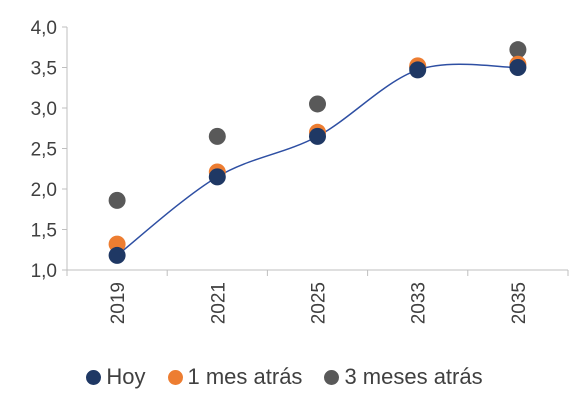  I want to click on point-3-meses-atr-s-2035, so click(518, 50).